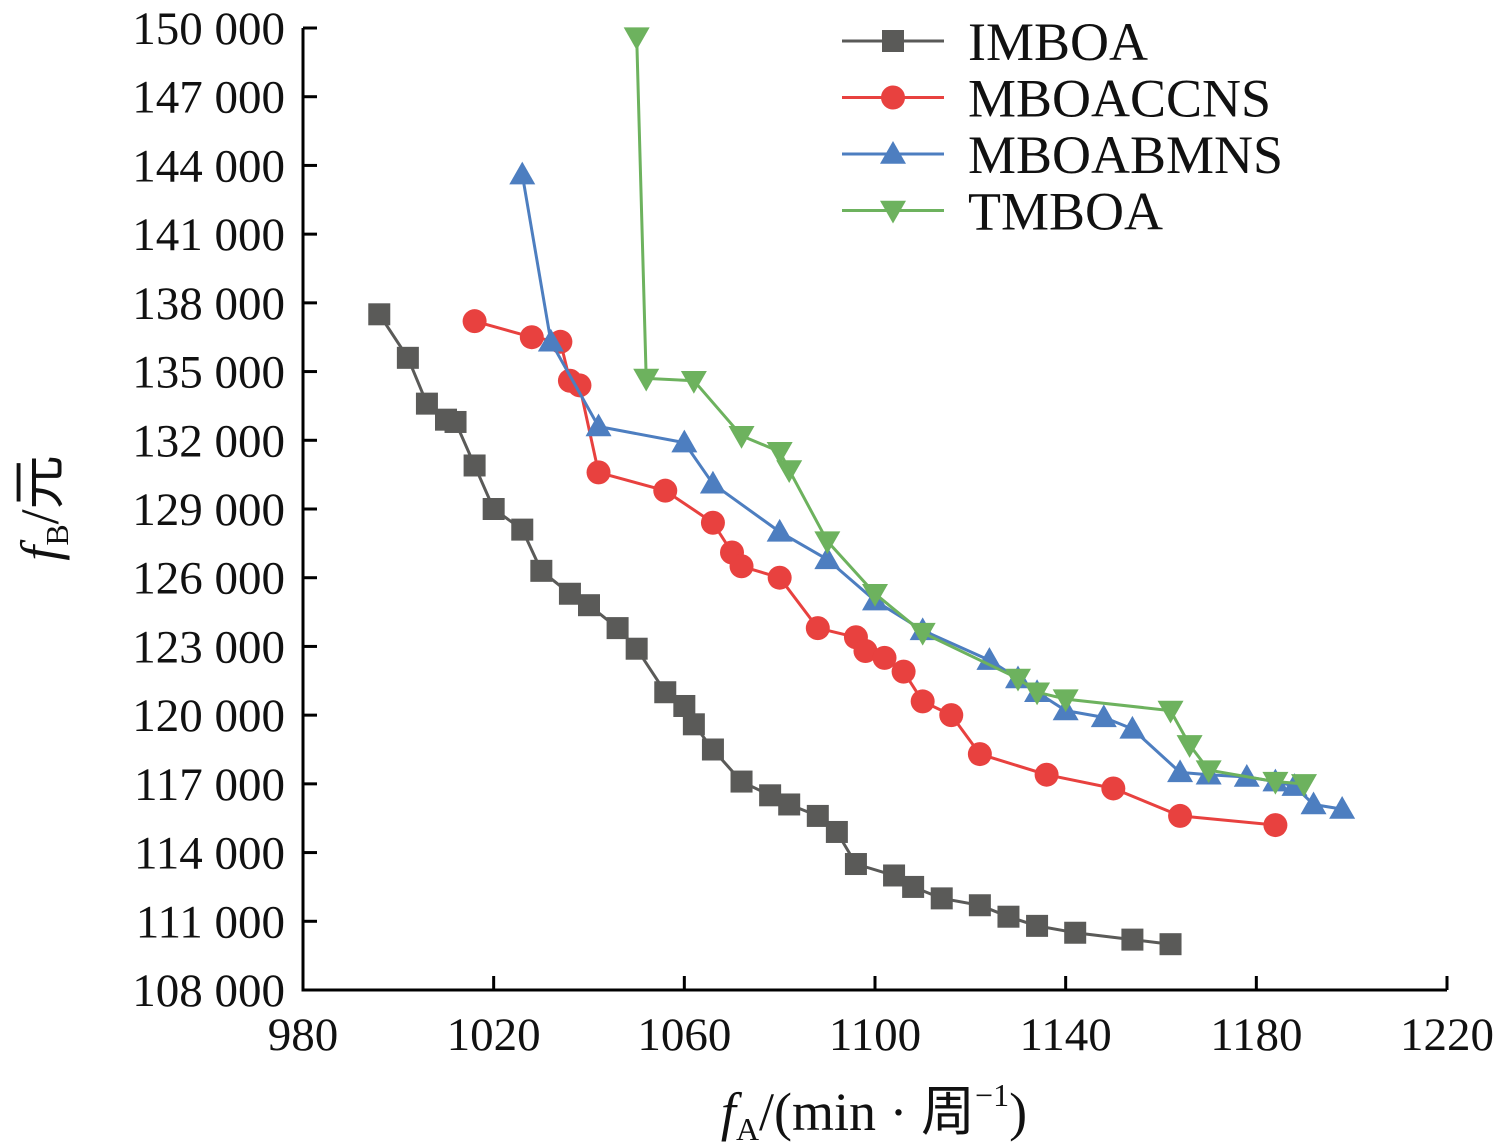 The height and width of the screenshot is (1144, 1509). I want to click on legend-item: IMBOA, so click(995, 42).